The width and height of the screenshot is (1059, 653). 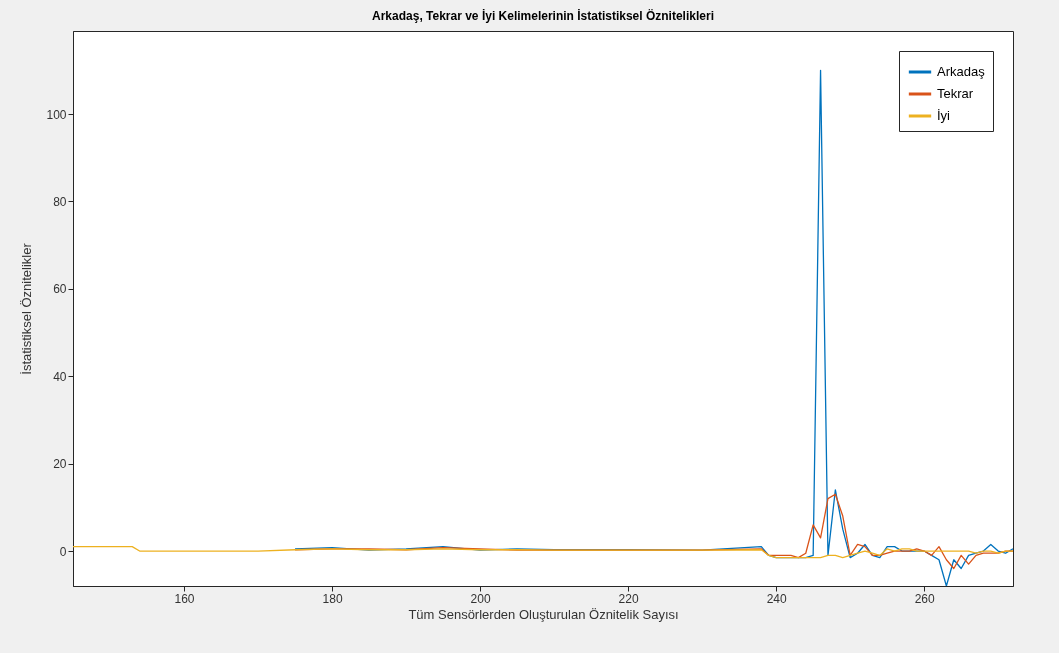 What do you see at coordinates (776, 598) in the screenshot?
I see `x-tick-label: 240` at bounding box center [776, 598].